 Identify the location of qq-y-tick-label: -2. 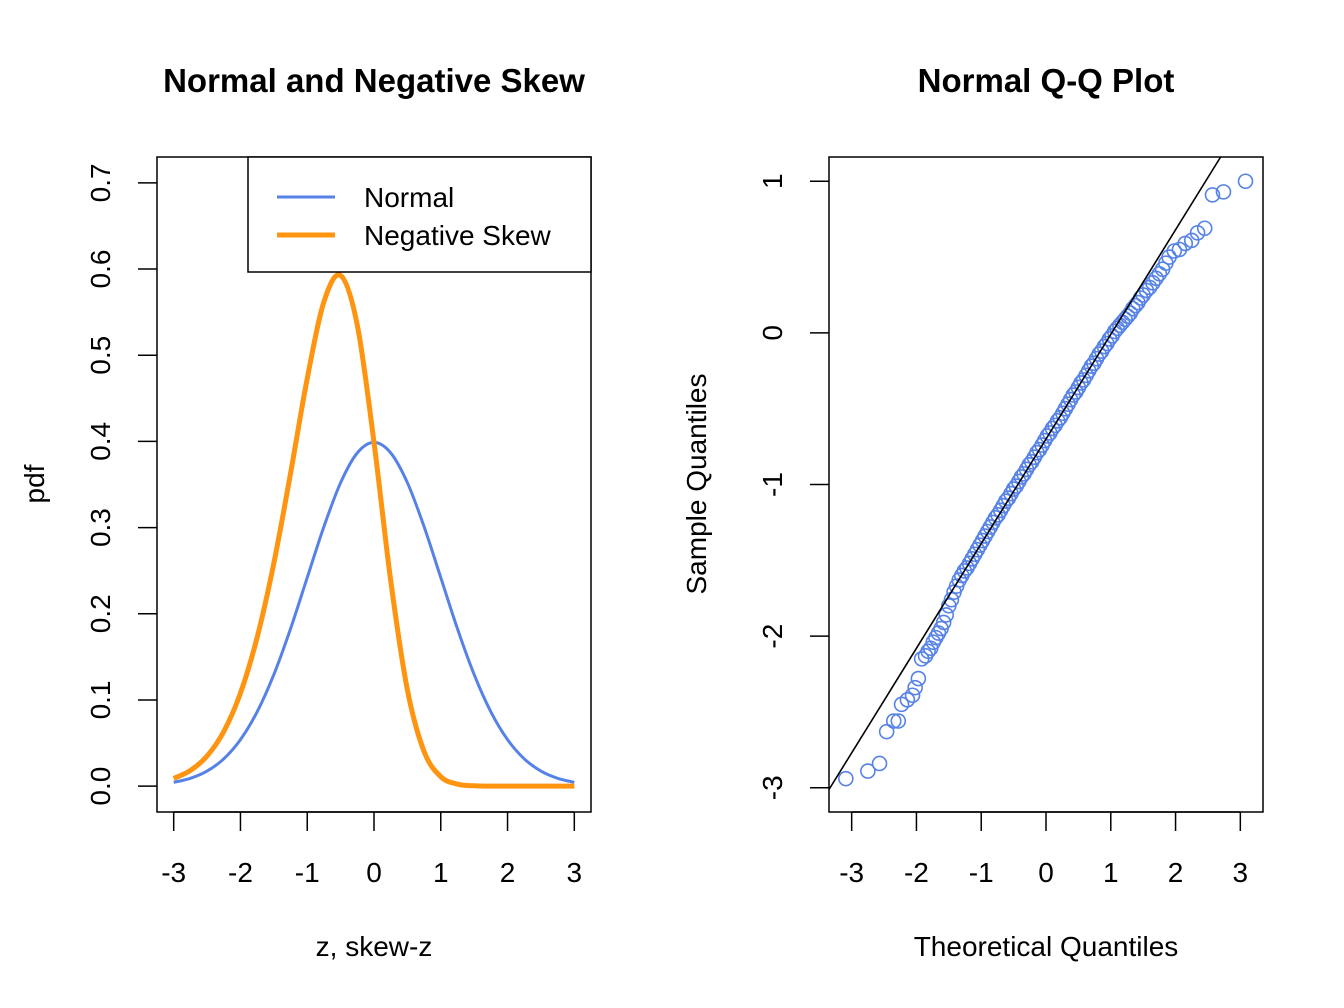
(772, 636).